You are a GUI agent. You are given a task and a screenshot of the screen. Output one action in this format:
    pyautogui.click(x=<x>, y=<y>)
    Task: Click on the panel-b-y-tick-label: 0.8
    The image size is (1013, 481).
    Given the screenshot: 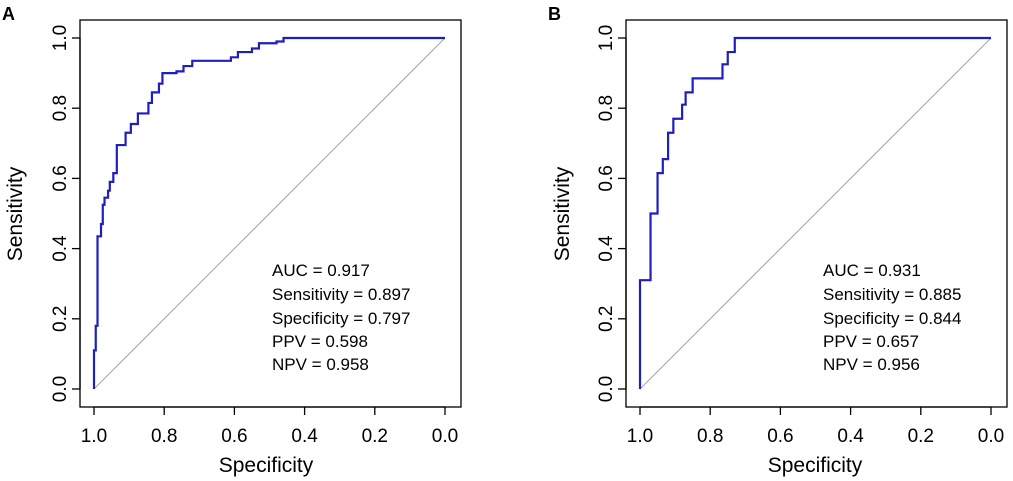 What is the action you would take?
    pyautogui.click(x=606, y=108)
    